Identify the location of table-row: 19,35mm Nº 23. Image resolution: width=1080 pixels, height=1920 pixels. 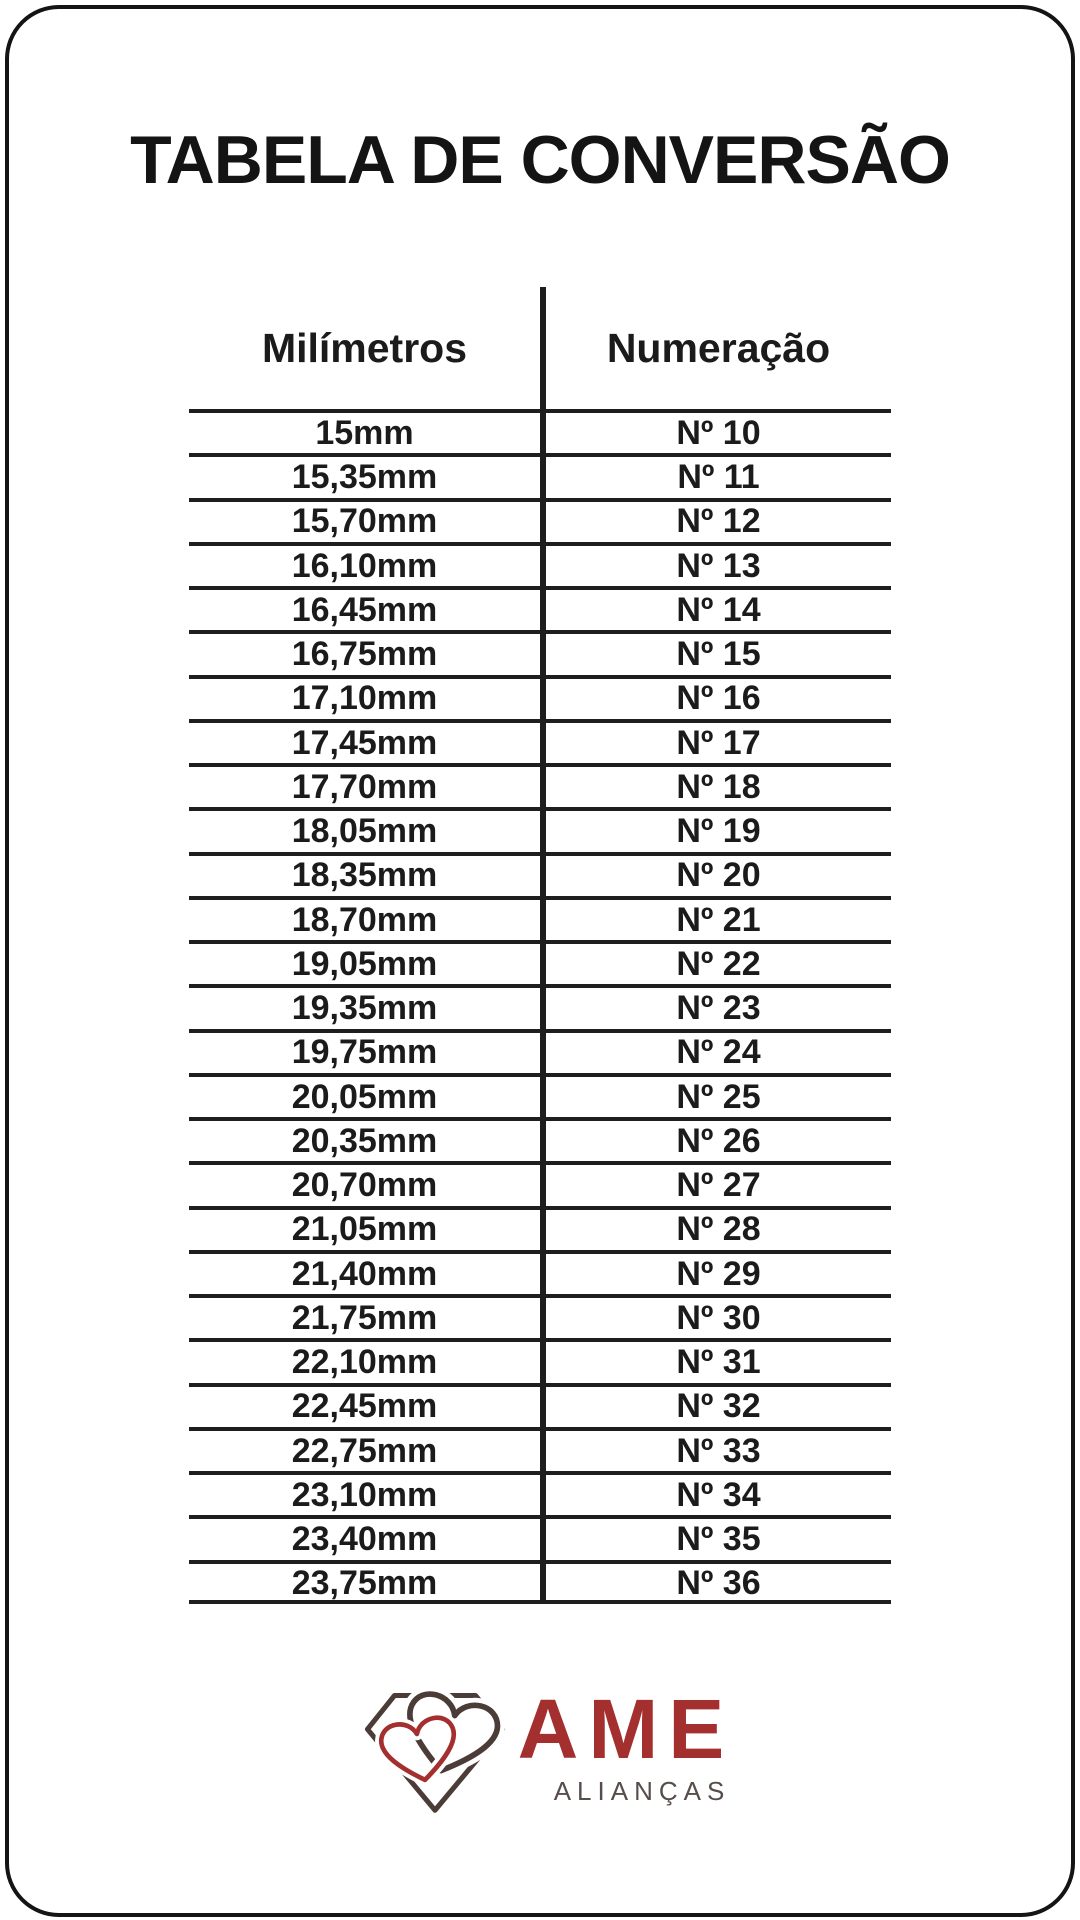
(540, 1006).